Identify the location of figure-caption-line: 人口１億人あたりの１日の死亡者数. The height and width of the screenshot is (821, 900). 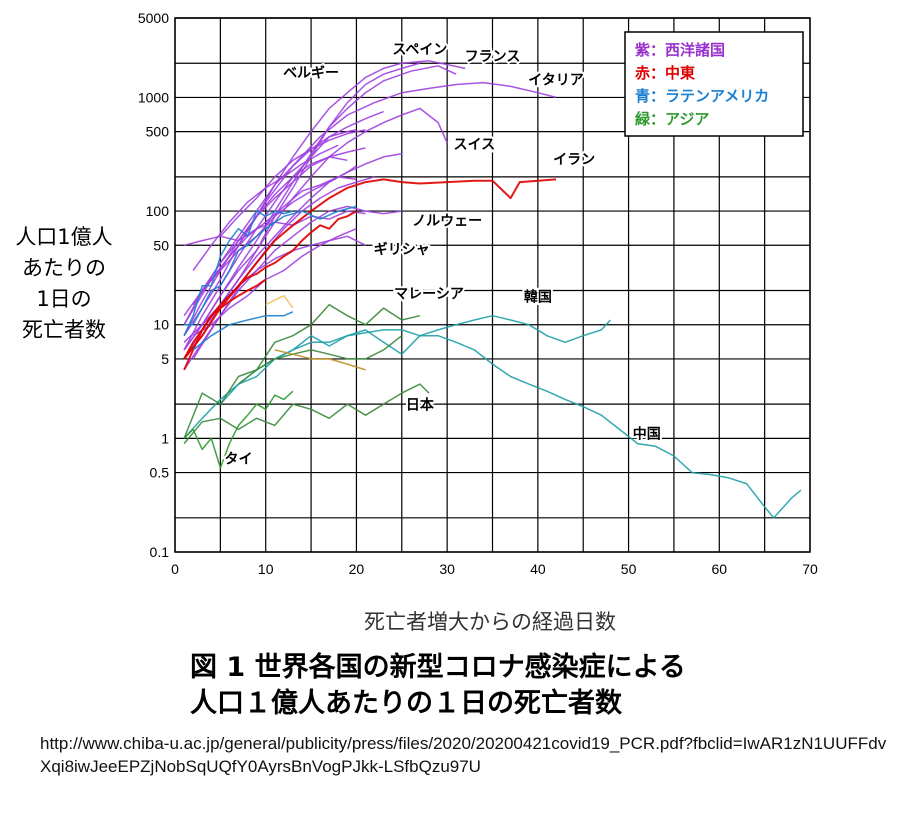
(406, 703).